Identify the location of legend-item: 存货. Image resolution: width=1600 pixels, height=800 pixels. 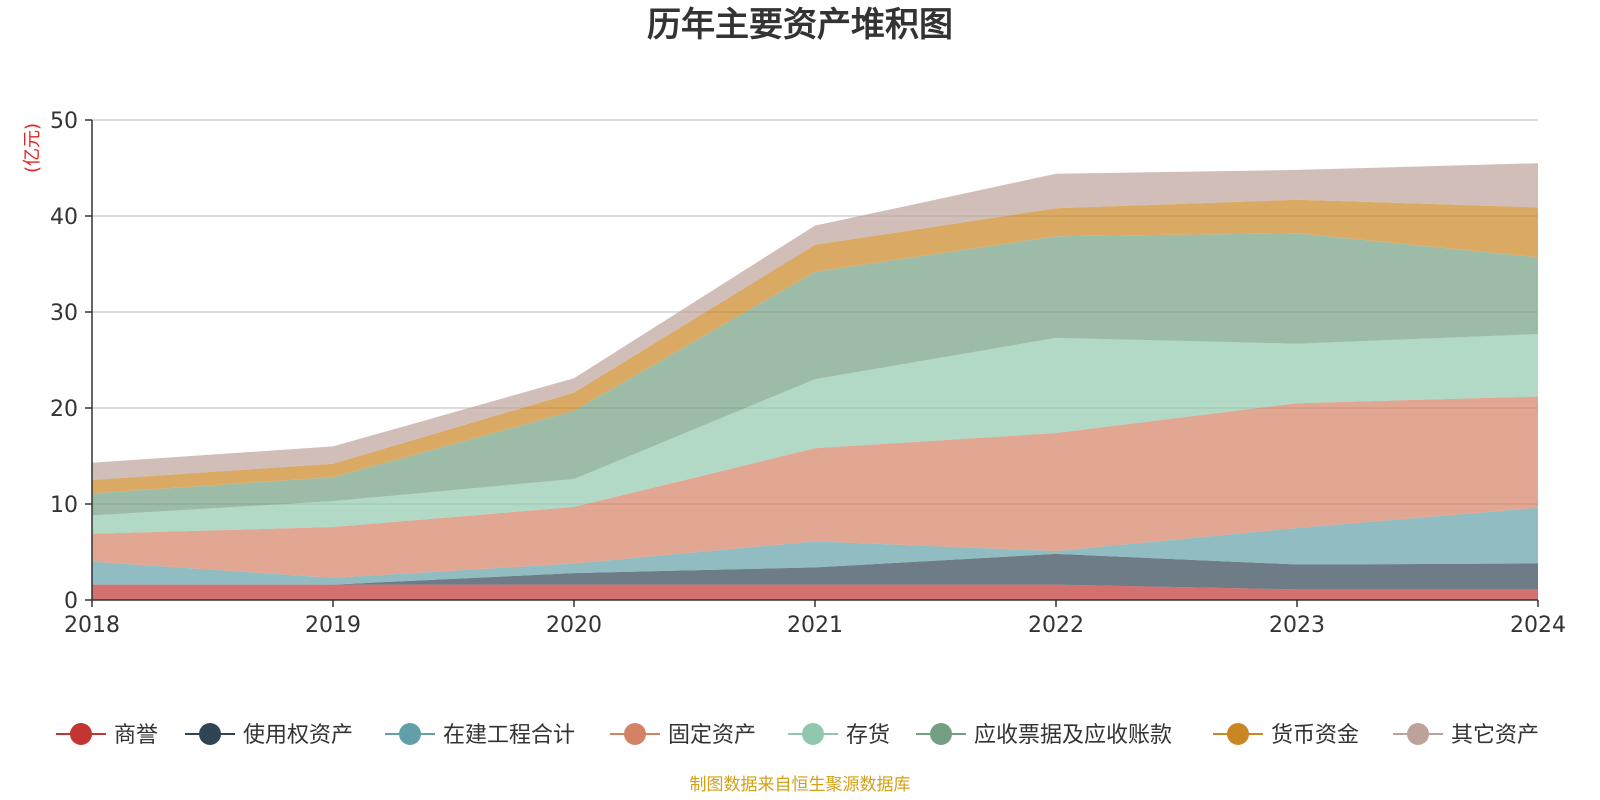
(839, 735).